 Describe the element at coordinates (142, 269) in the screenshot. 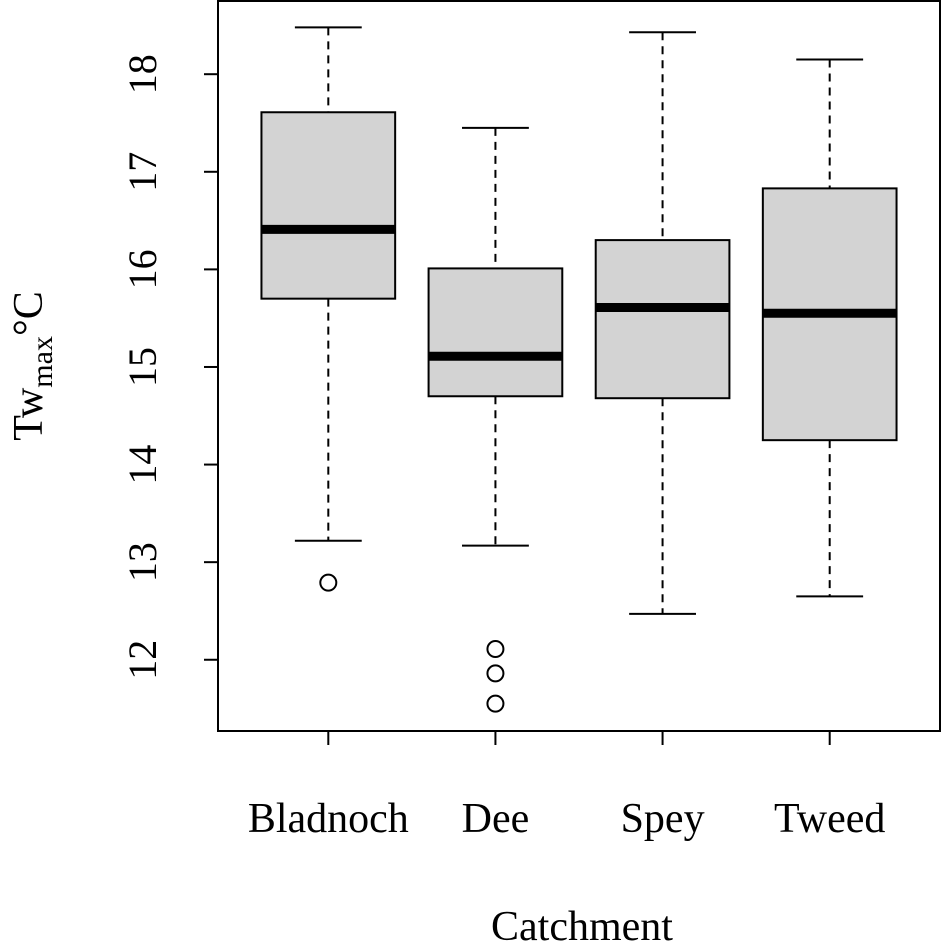

I see `y-tick-label: 16` at that location.